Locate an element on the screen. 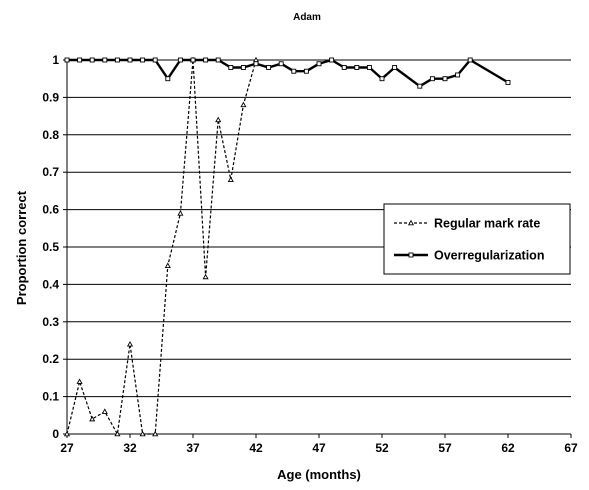 The image size is (589, 490). y-tick-label: 0.2 is located at coordinates (50, 359).